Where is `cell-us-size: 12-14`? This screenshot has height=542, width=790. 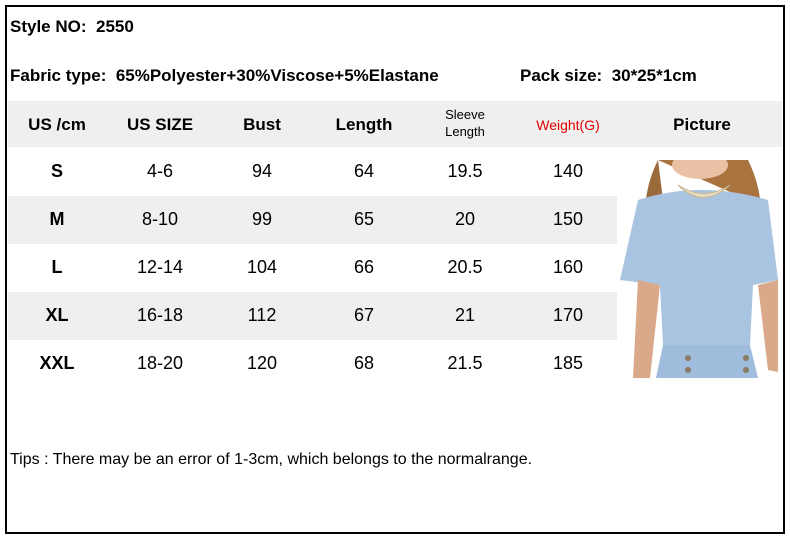 cell-us-size: 12-14 is located at coordinates (160, 267).